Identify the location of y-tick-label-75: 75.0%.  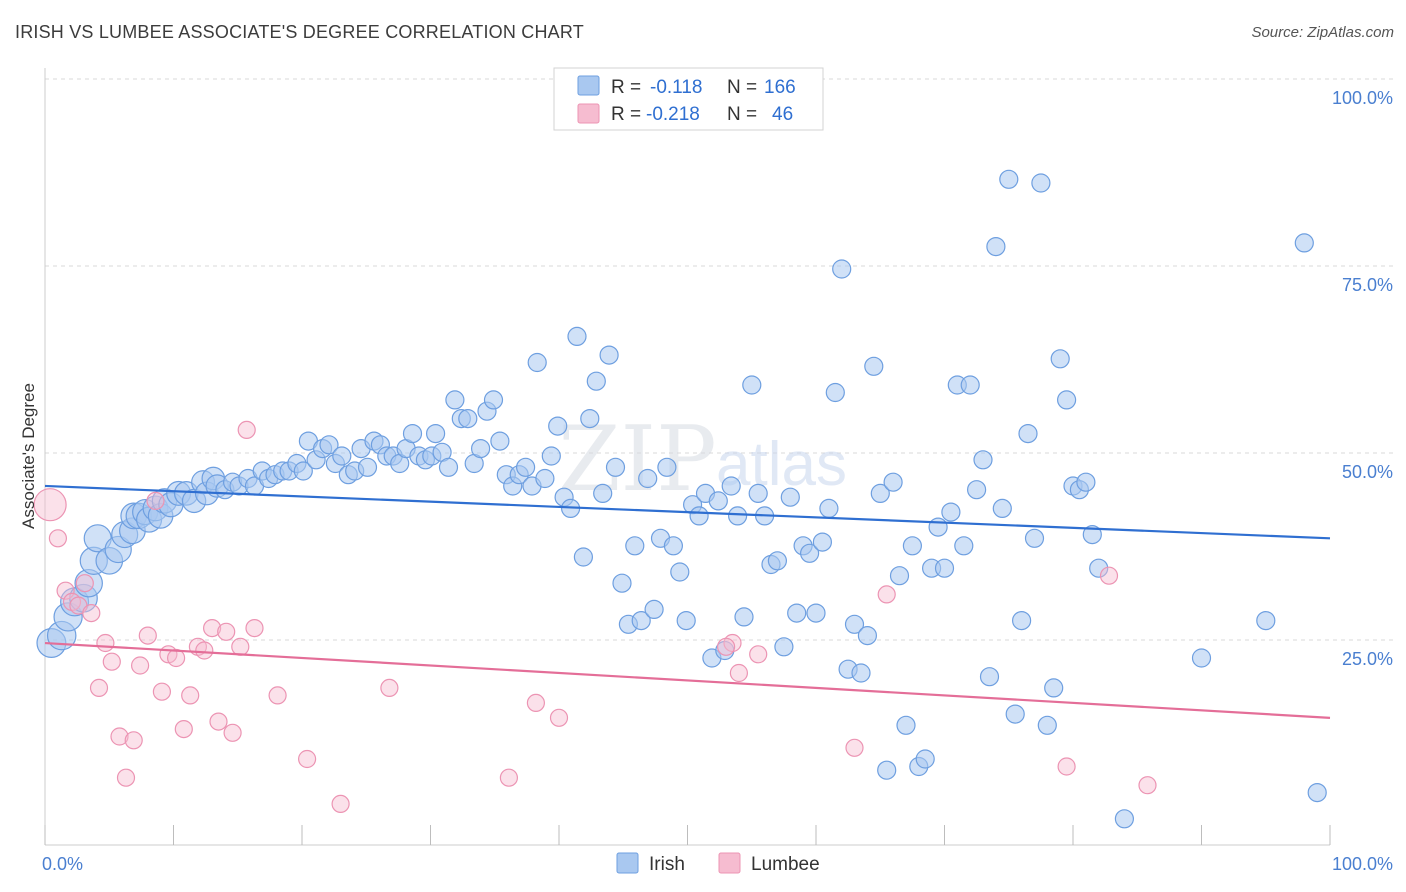
(1367, 285).